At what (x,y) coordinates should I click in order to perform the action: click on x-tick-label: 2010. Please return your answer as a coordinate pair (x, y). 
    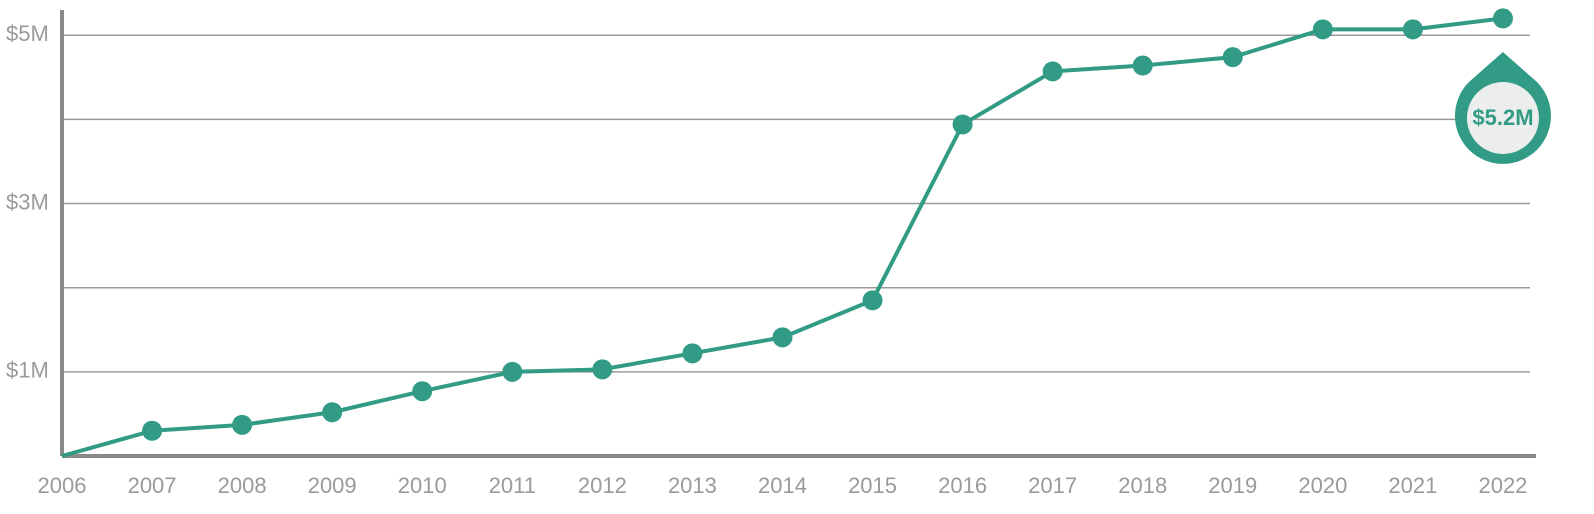
    Looking at the image, I should click on (422, 485).